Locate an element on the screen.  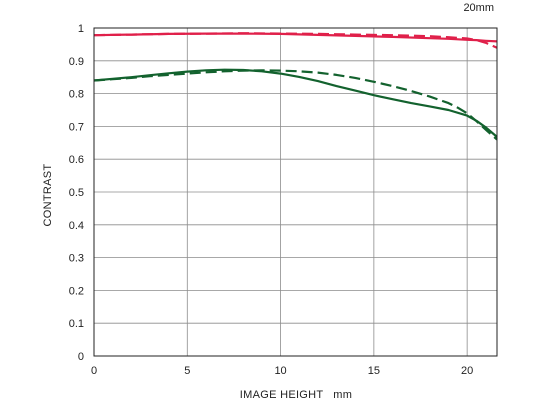
x-axis-ticks: 0 5 10 15 20 is located at coordinates (282, 371).